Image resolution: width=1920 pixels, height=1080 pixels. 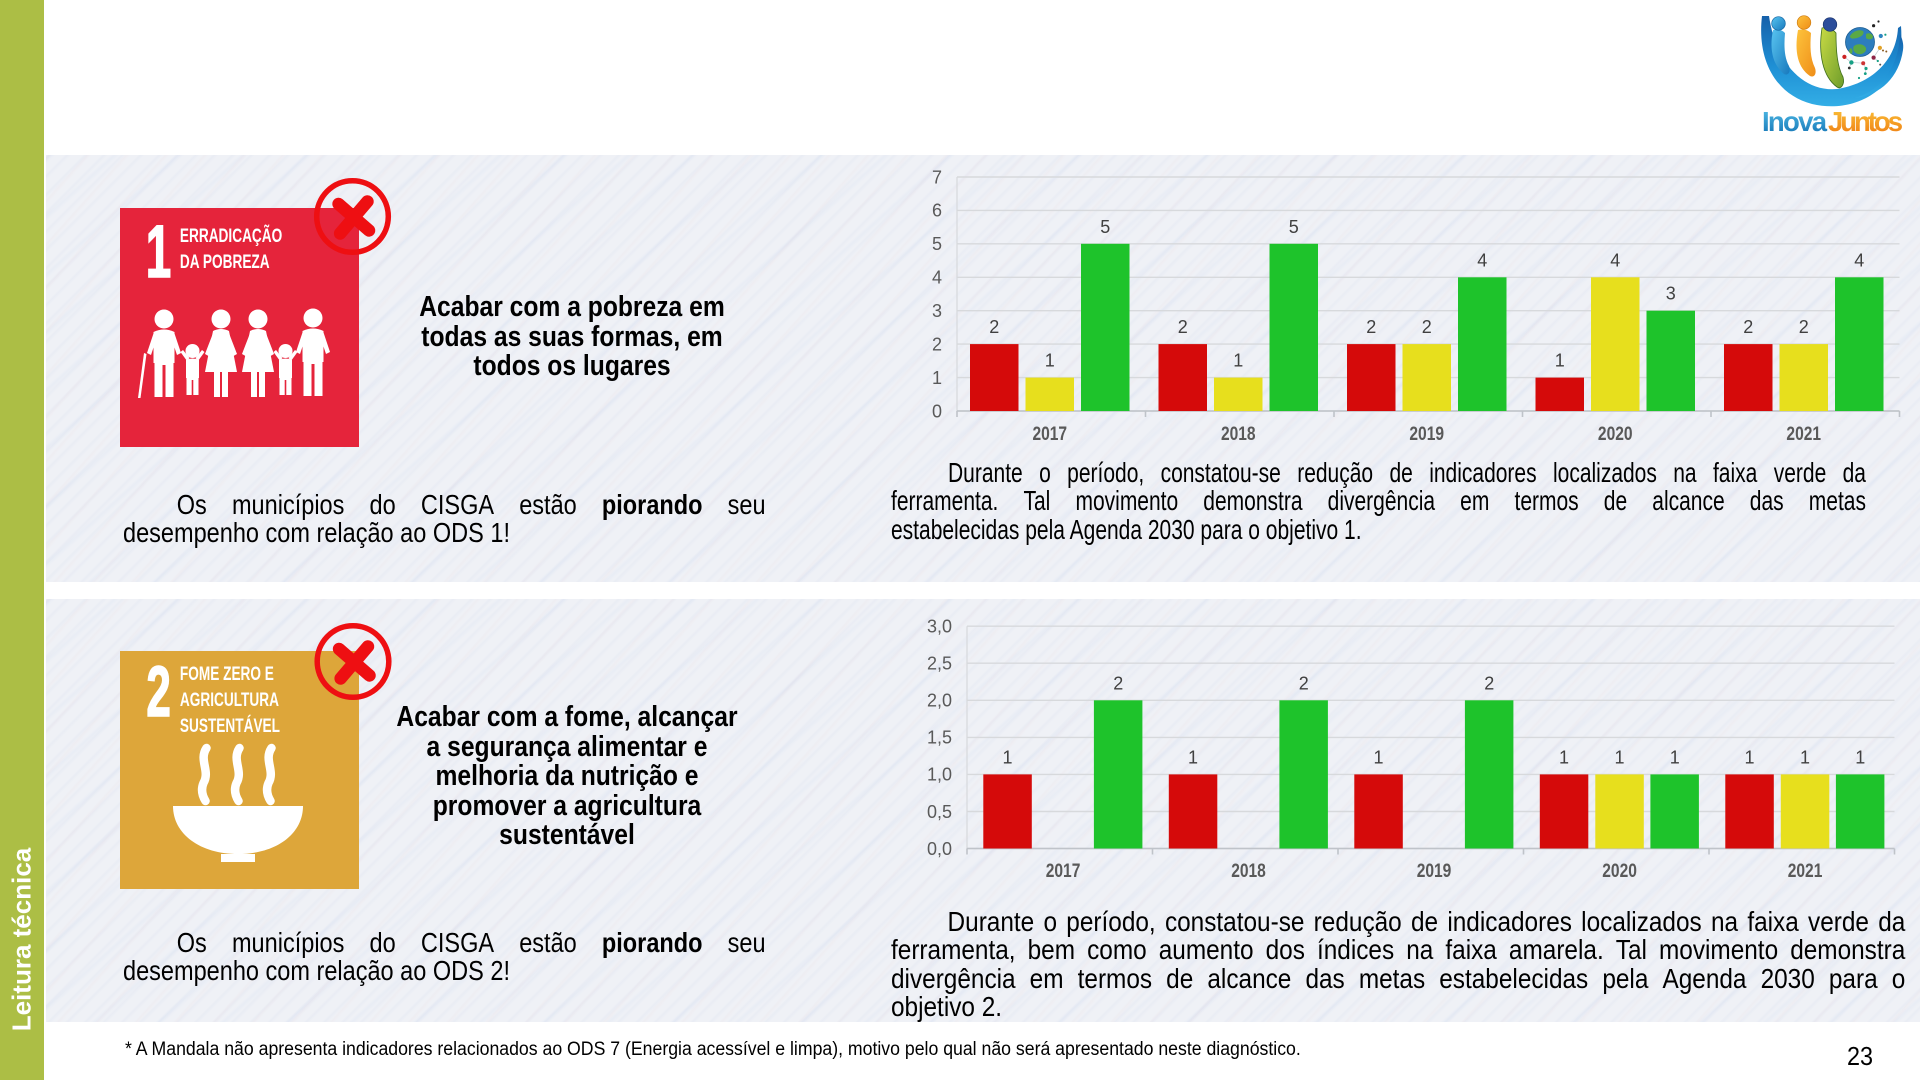 What do you see at coordinates (939, 849) in the screenshot?
I see `svg-text: 0,0` at bounding box center [939, 849].